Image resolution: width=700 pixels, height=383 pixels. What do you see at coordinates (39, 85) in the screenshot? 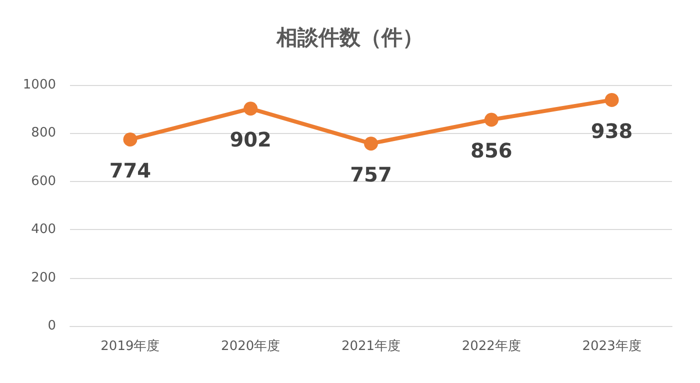
I see `y-tick-label: 1000` at bounding box center [39, 85].